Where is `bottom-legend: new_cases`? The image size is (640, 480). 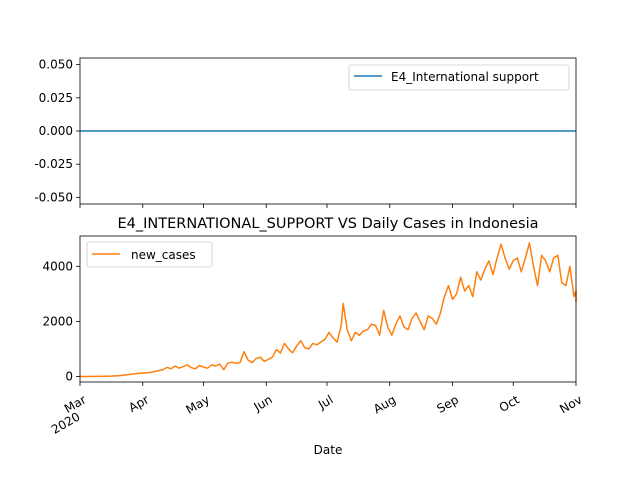 bottom-legend: new_cases is located at coordinates (149, 254).